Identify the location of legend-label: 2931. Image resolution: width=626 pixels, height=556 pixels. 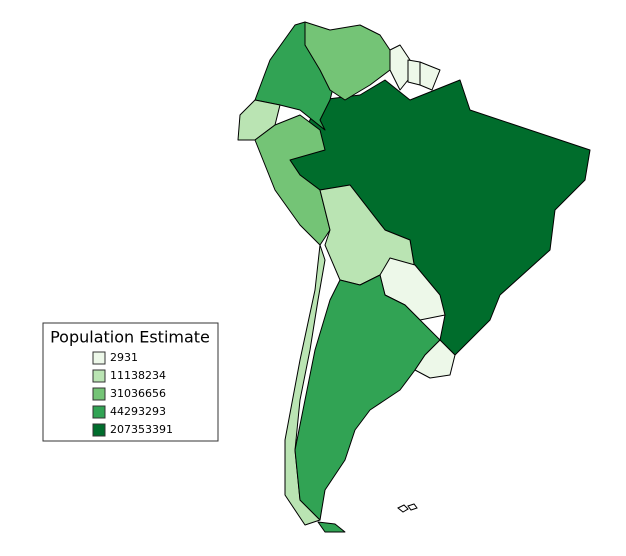
(124, 357).